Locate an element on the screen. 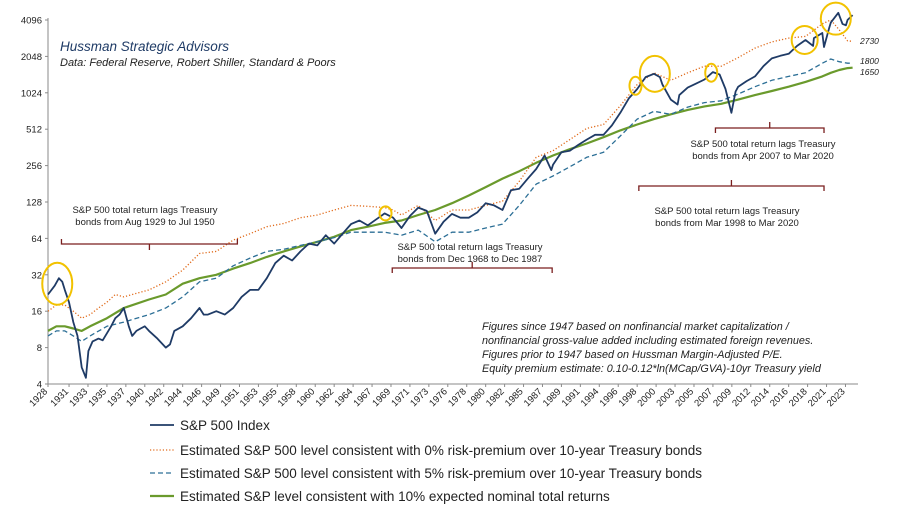 The image size is (900, 509). circle-1998 is located at coordinates (635, 85).